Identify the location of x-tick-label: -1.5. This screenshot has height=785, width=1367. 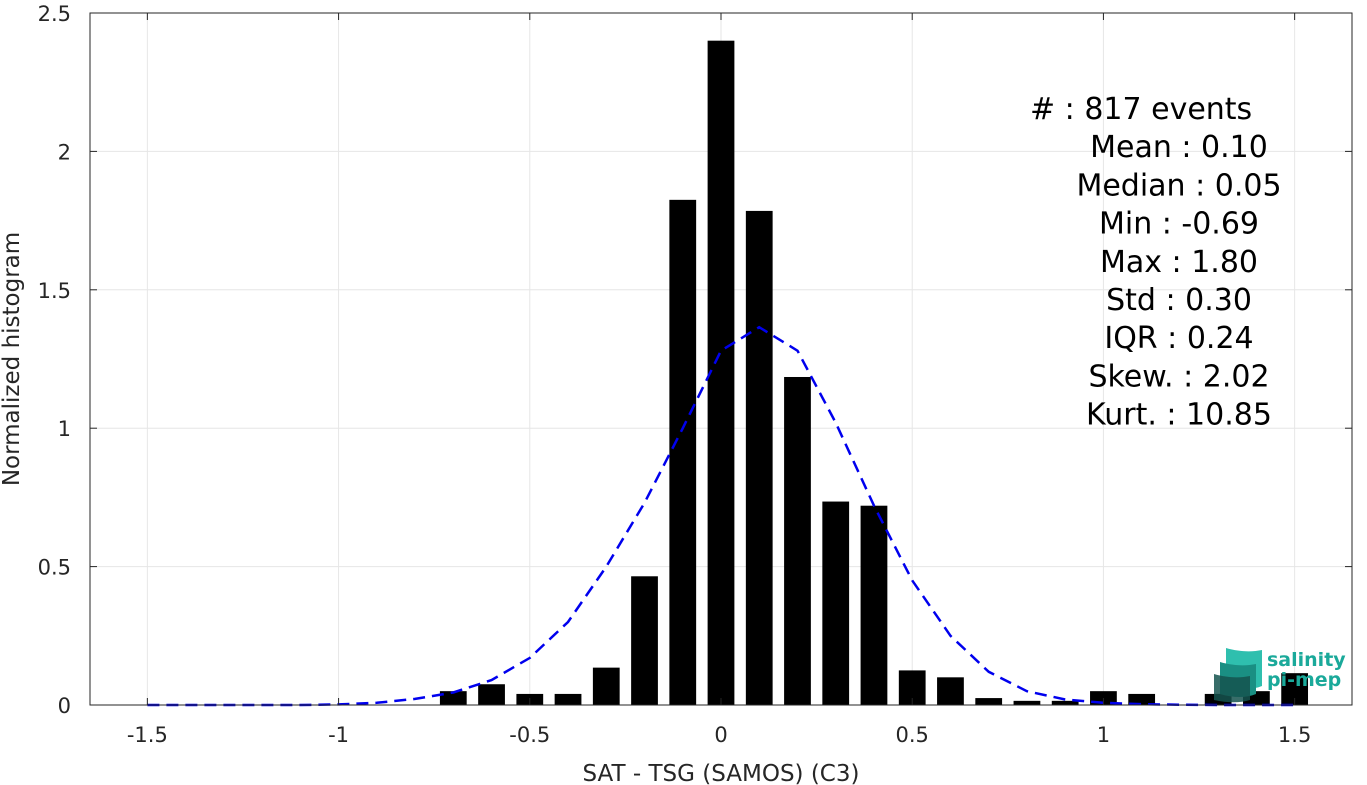
(147, 735).